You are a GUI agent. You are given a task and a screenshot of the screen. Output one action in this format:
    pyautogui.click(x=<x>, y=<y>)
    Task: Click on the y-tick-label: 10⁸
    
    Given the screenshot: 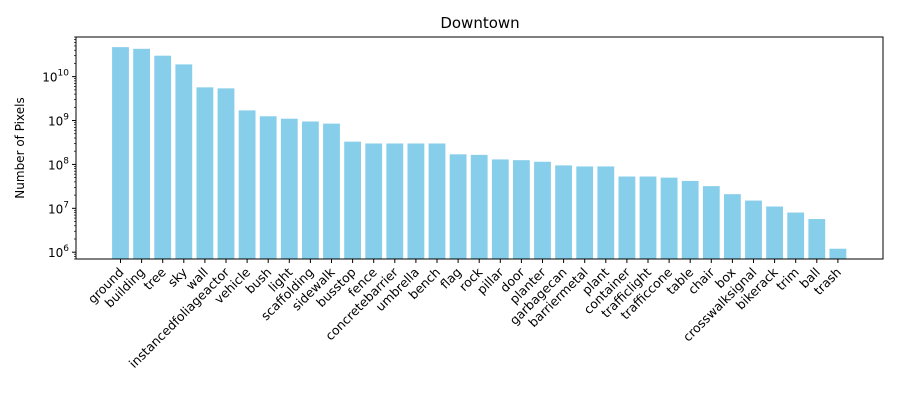 What is the action you would take?
    pyautogui.click(x=58, y=164)
    